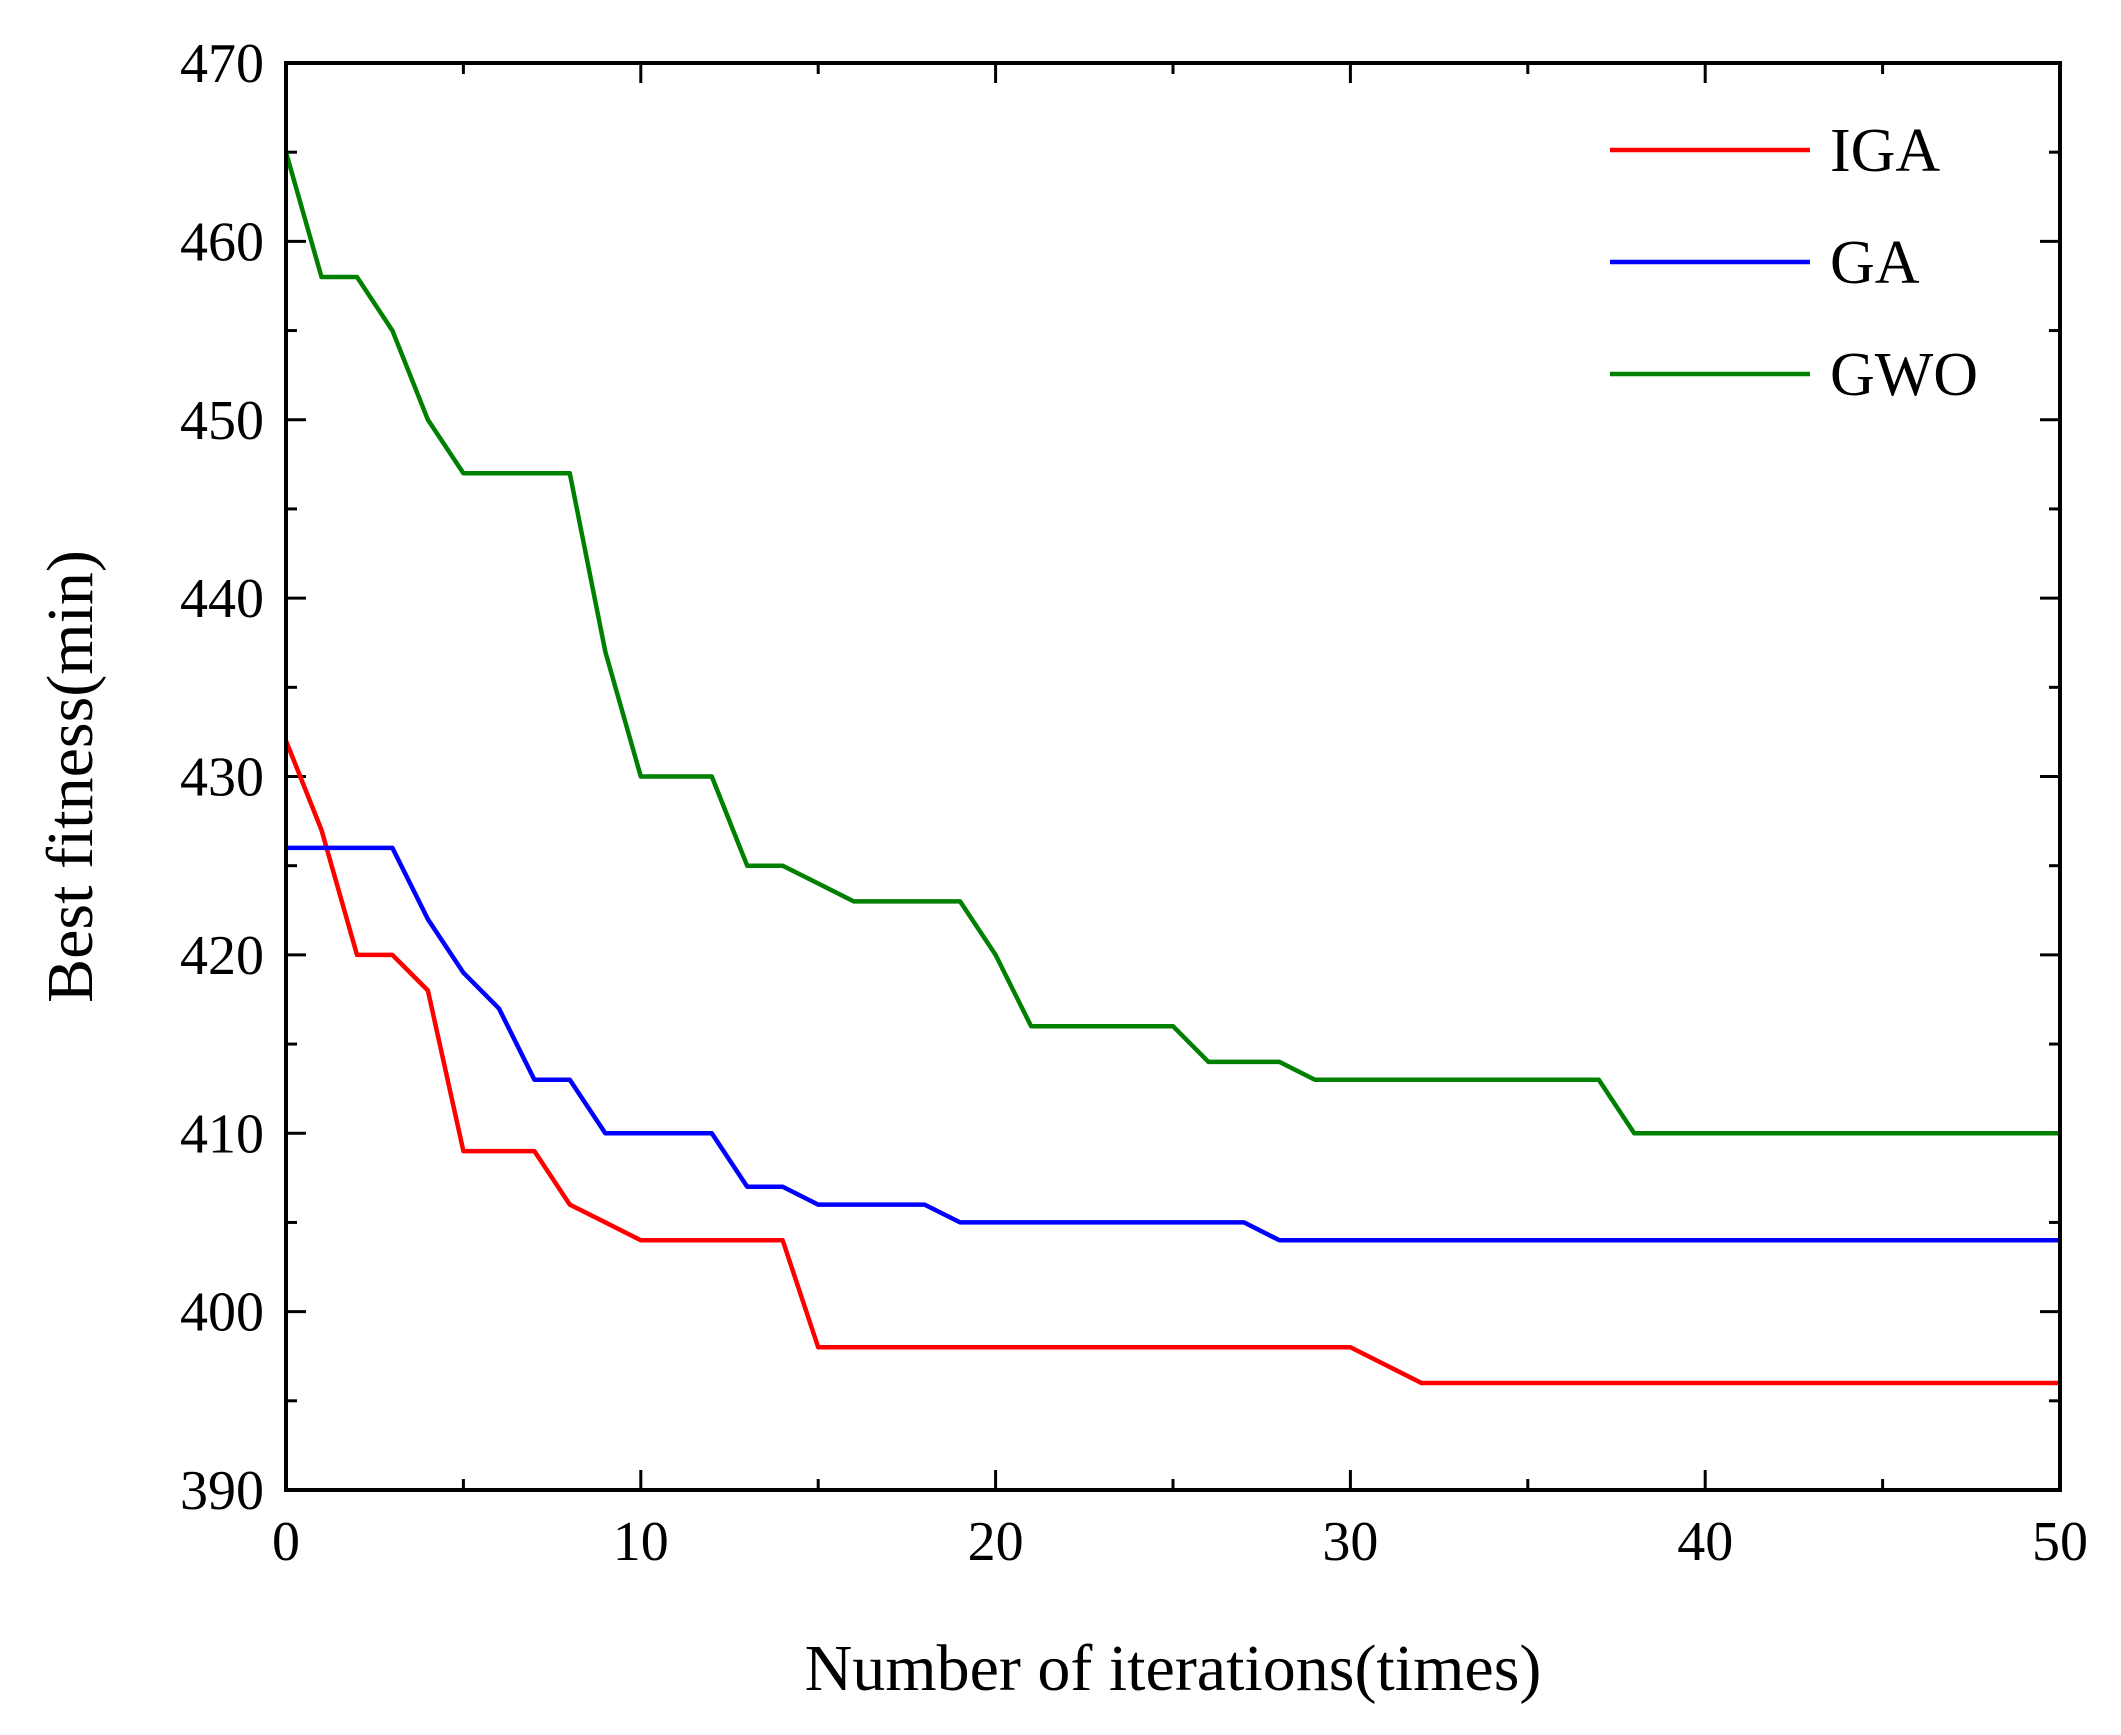 The height and width of the screenshot is (1735, 2121). Describe the element at coordinates (1794, 263) in the screenshot. I see `legend: IGA GA GWO` at that location.